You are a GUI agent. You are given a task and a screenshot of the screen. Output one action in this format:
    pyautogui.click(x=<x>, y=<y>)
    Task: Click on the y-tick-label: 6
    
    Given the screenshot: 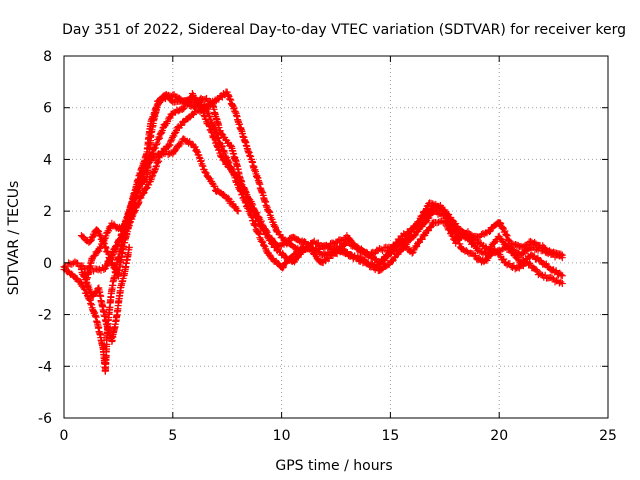 What is the action you would take?
    pyautogui.click(x=47, y=109)
    